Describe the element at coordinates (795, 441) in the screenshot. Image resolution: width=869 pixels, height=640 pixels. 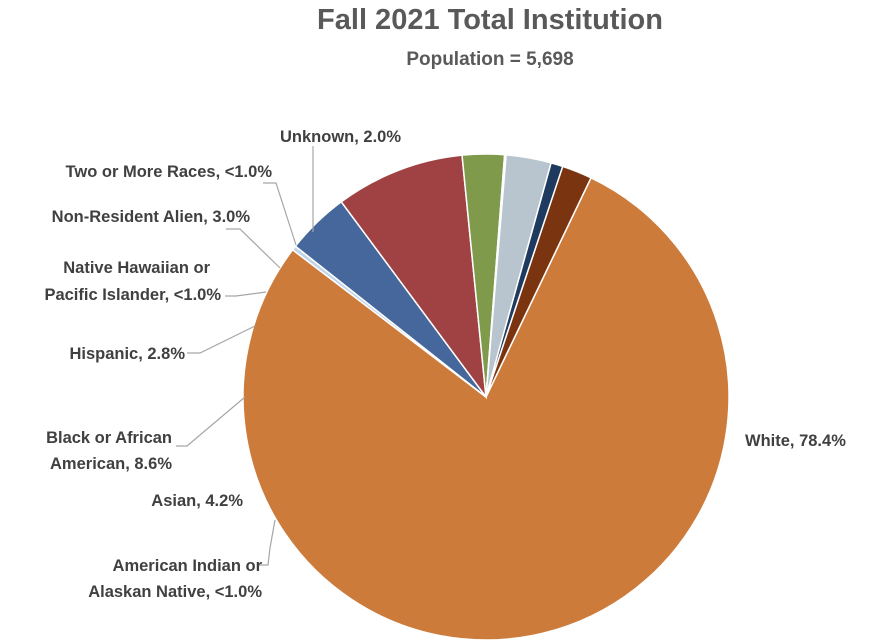
I see `slice-label-white: White, 78.4%` at that location.